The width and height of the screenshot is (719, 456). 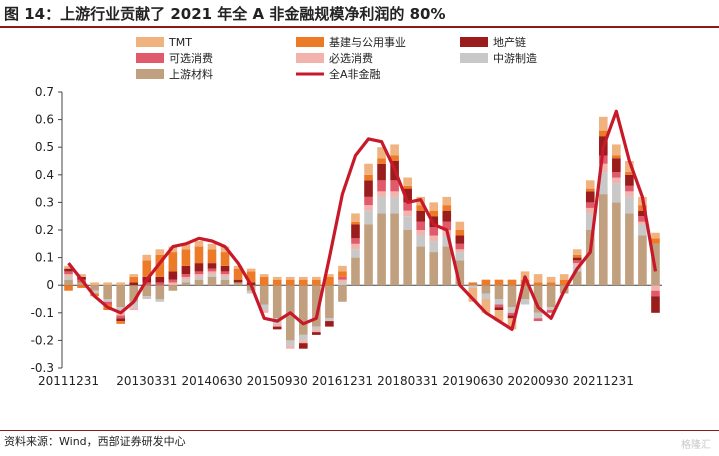 What do you see at coordinates (44, 92) in the screenshot?
I see `y-tick-label: 0.7` at bounding box center [44, 92].